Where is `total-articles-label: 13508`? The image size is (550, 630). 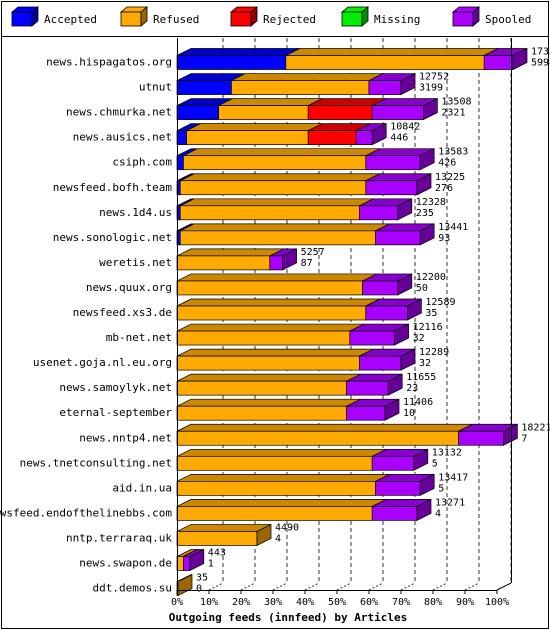
total-articles-label: 13508 is located at coordinates (456, 102).